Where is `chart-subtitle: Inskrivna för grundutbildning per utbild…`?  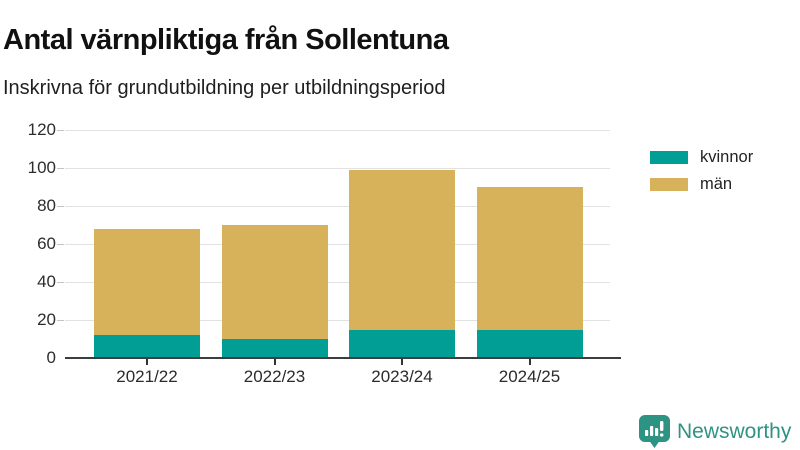 chart-subtitle: Inskrivna för grundutbildning per utbild… is located at coordinates (224, 88).